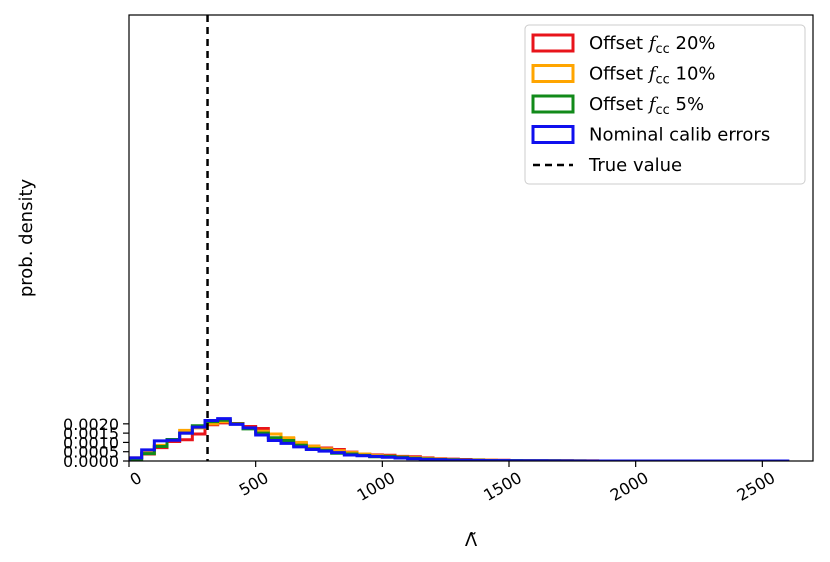 The width and height of the screenshot is (830, 562). Describe the element at coordinates (91, 461) in the screenshot. I see `y-tick-label: 0.0000` at that location.